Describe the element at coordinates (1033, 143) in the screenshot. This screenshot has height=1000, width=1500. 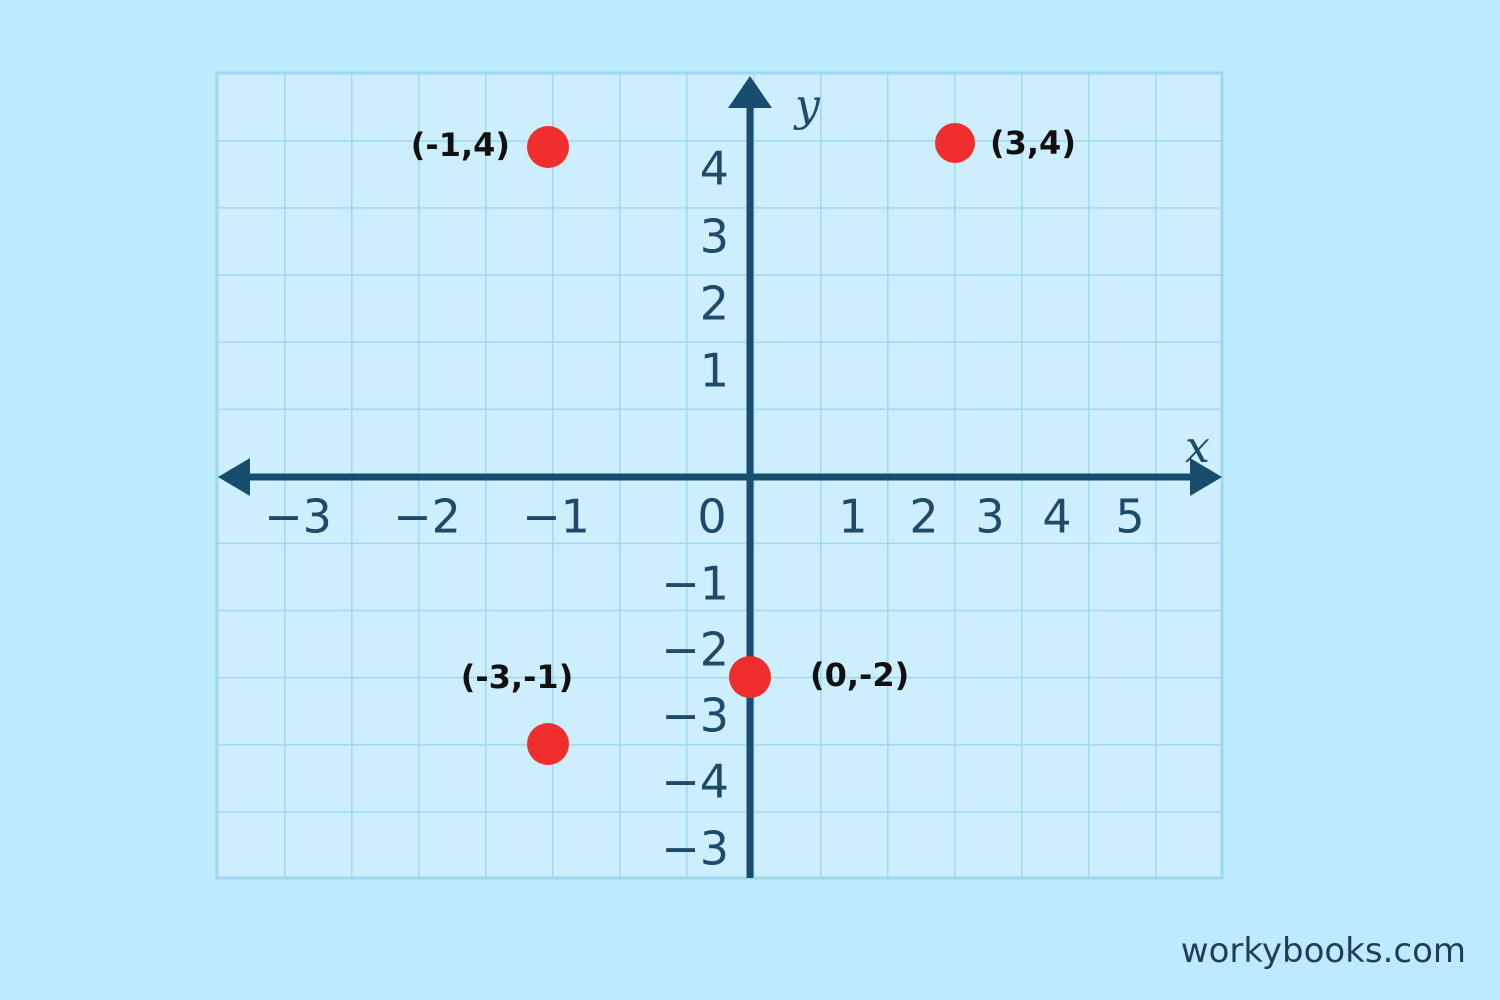
I see `point-label: (3,4)` at that location.